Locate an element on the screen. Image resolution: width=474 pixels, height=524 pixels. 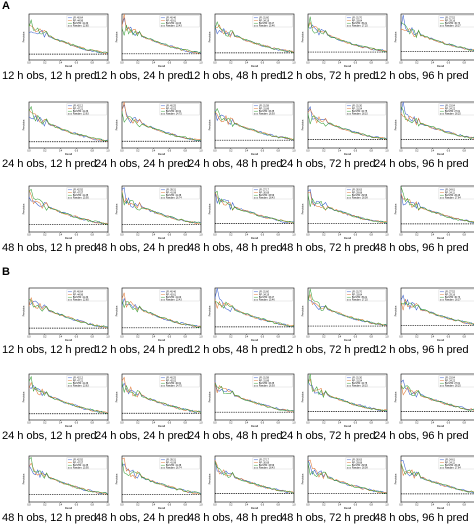
legend-entry: LR: 40.64 is located at coordinates (78, 293).